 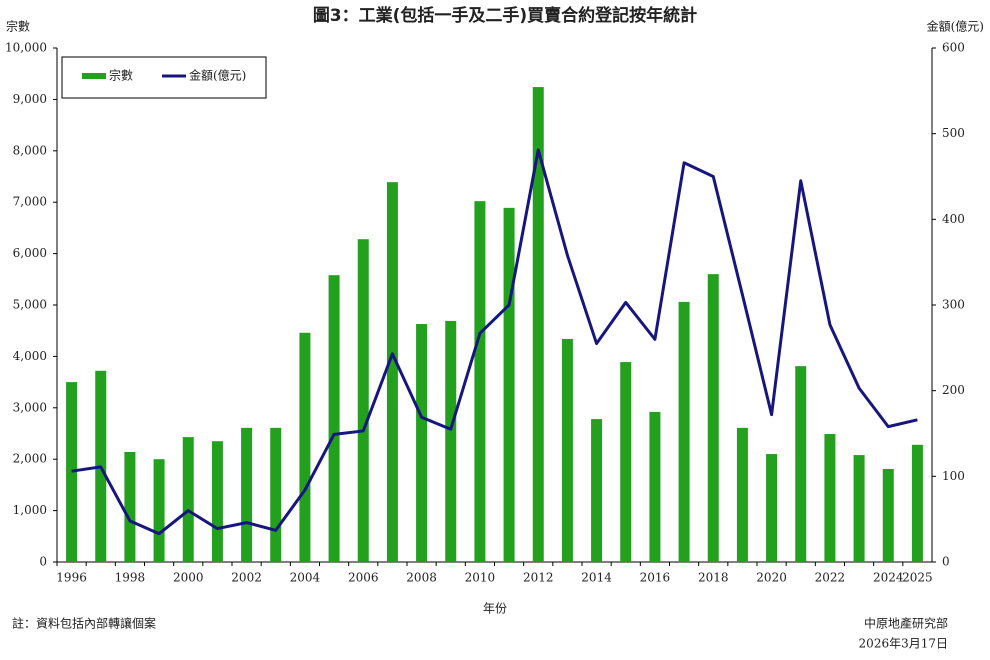 I want to click on legend-label: 金額(億元), so click(x=217, y=75).